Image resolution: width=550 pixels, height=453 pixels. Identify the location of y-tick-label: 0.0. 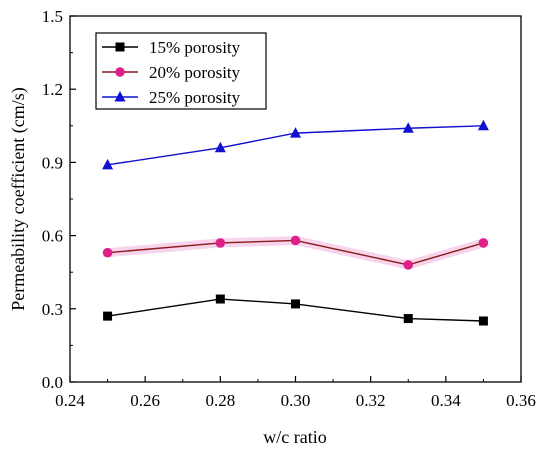
(52, 382).